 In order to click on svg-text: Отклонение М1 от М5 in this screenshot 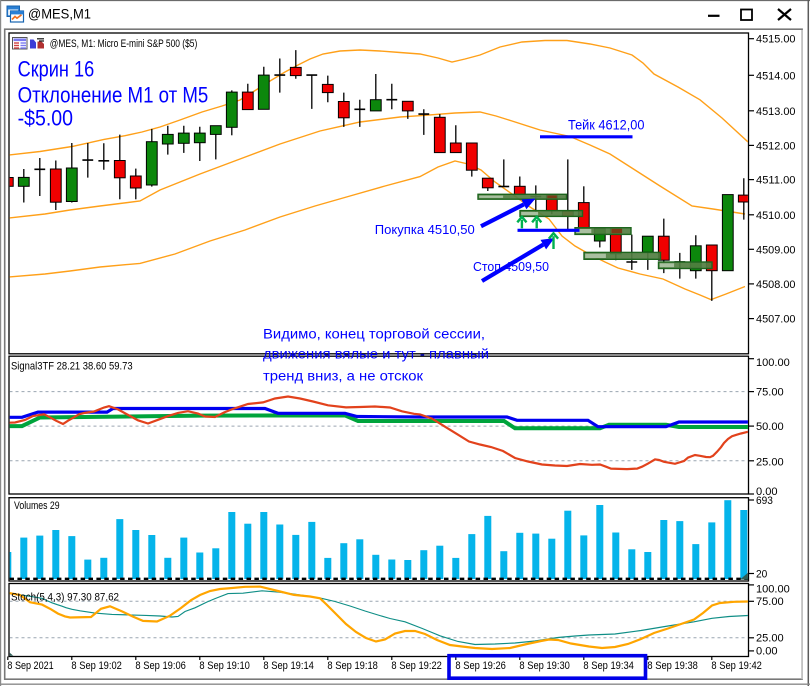, I will do `click(113, 95)`.